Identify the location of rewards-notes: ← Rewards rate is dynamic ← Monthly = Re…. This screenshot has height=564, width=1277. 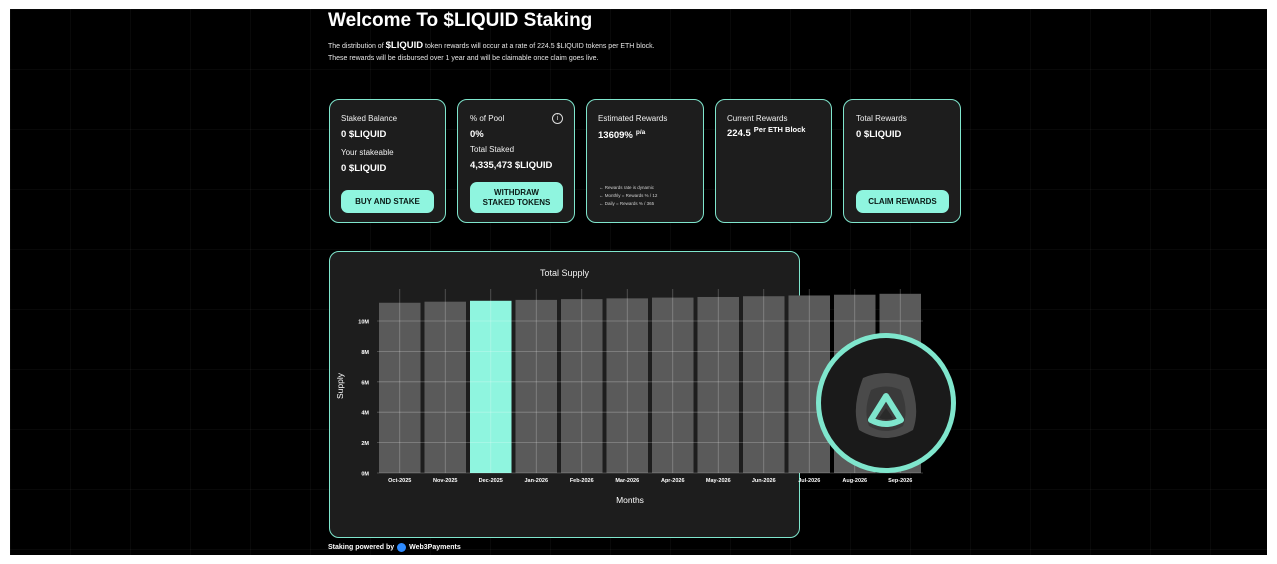
(628, 196).